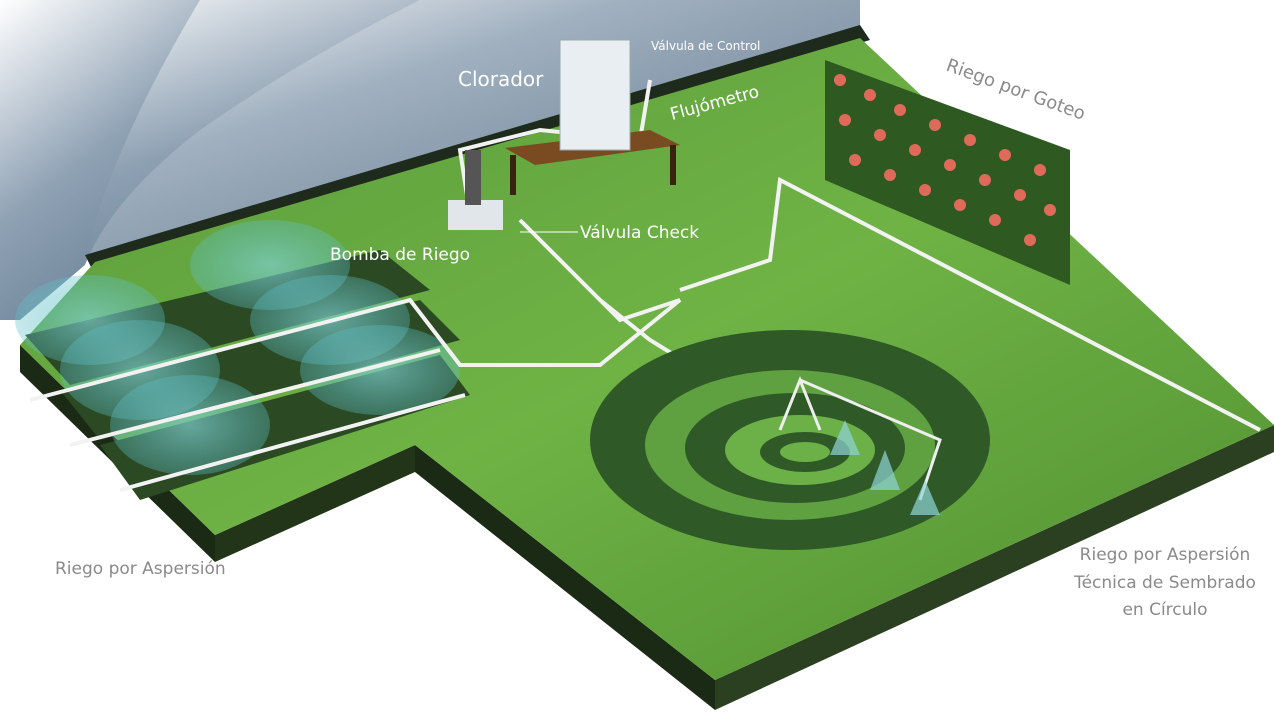 The height and width of the screenshot is (714, 1274). What do you see at coordinates (790, 440) in the screenshot?
I see `circular-field` at bounding box center [790, 440].